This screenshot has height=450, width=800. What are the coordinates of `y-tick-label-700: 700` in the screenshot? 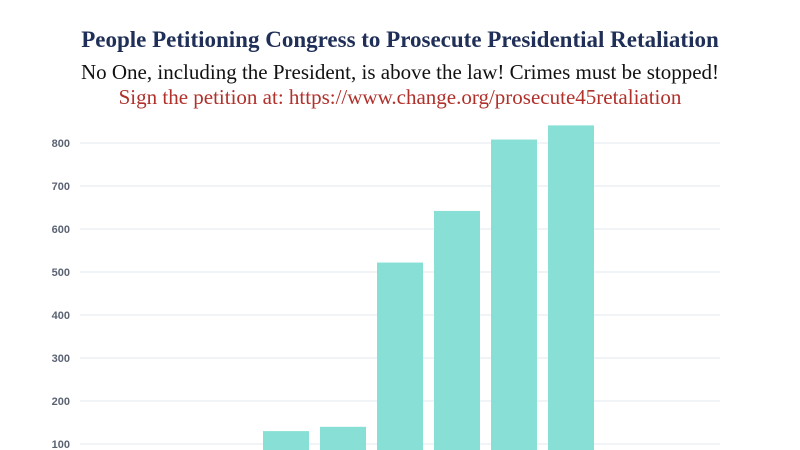 It's located at (61, 187).